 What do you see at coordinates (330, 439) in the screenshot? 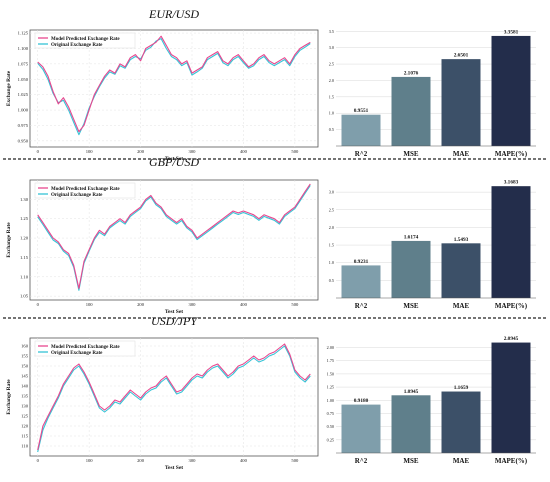
I see `bar-y-tick-label: 0.25` at bounding box center [330, 439].